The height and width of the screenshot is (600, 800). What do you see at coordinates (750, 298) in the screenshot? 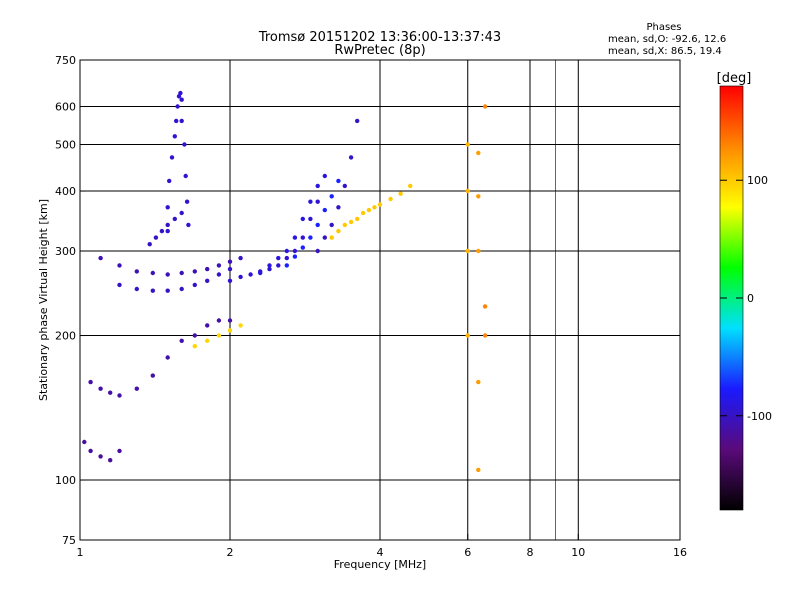
I see `colorbar-tick-label-1: 0` at bounding box center [750, 298].